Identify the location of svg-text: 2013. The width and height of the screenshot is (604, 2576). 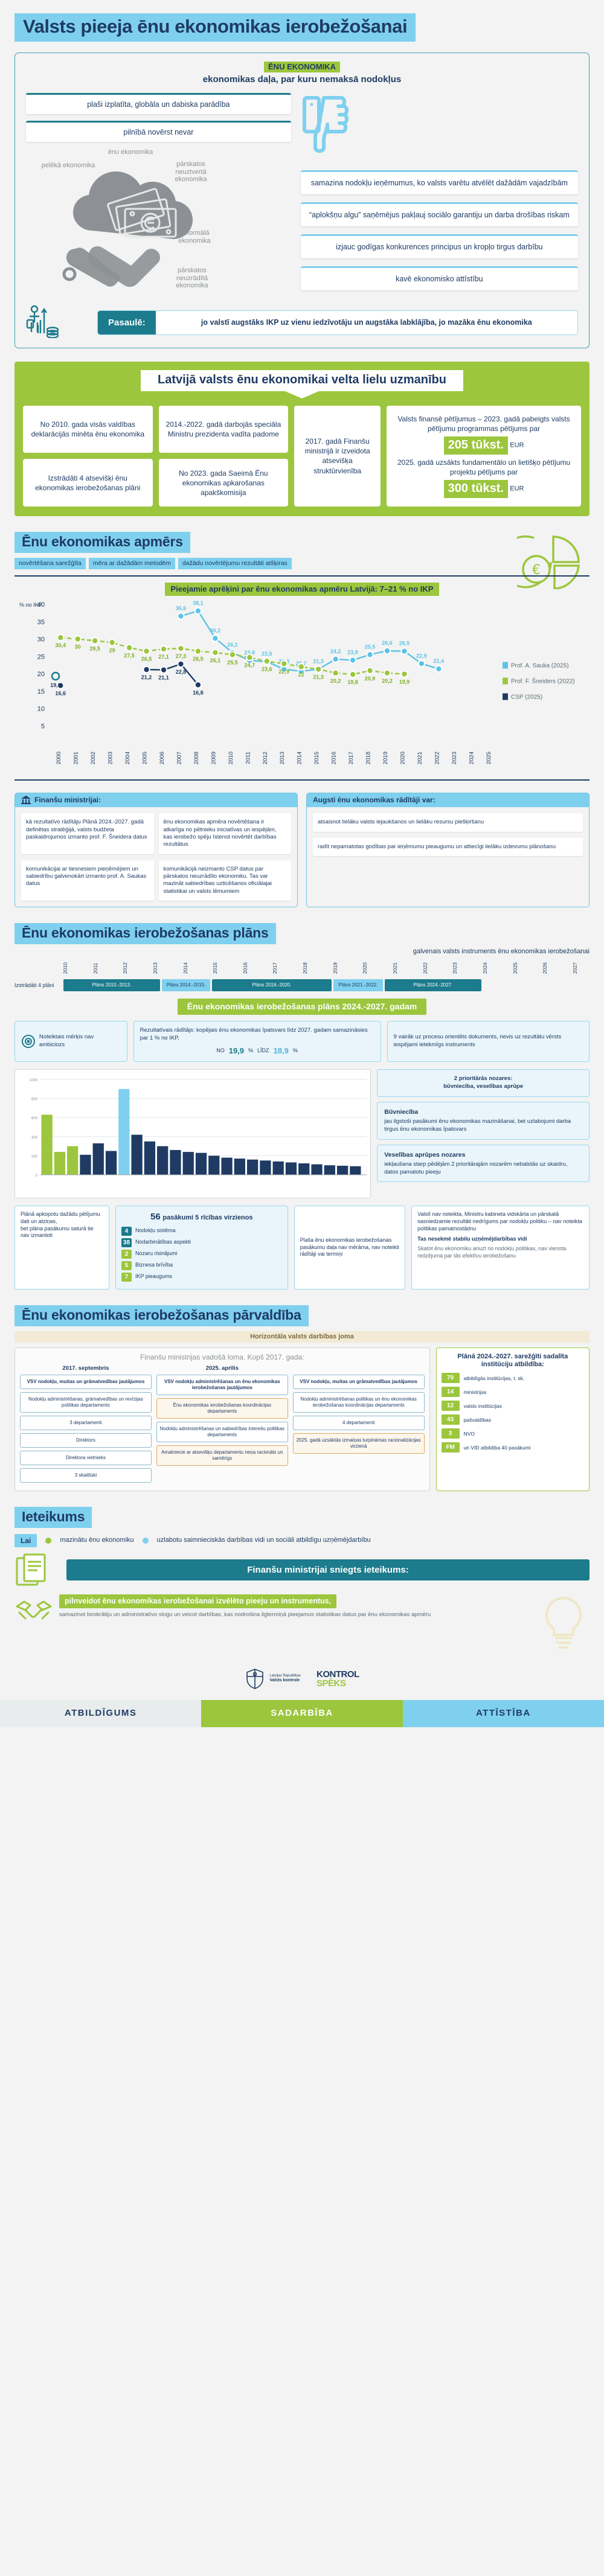
(282, 758).